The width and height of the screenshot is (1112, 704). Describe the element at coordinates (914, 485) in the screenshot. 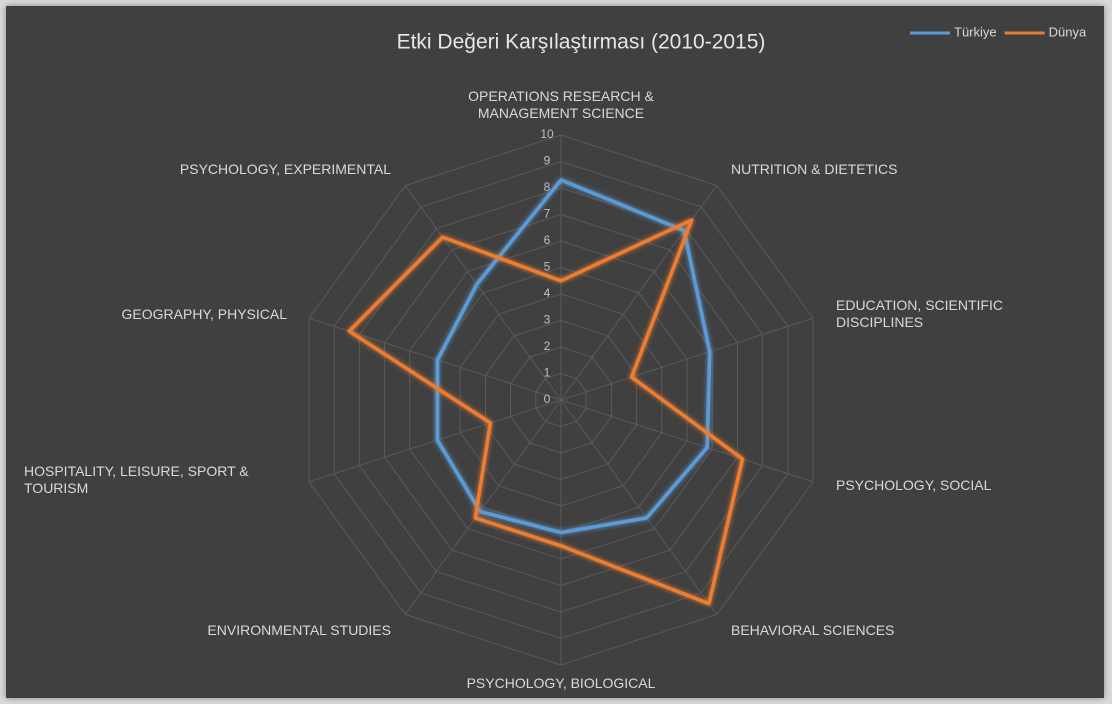

I see `category-label: PSYCHOLOGY, SOCIAL` at that location.